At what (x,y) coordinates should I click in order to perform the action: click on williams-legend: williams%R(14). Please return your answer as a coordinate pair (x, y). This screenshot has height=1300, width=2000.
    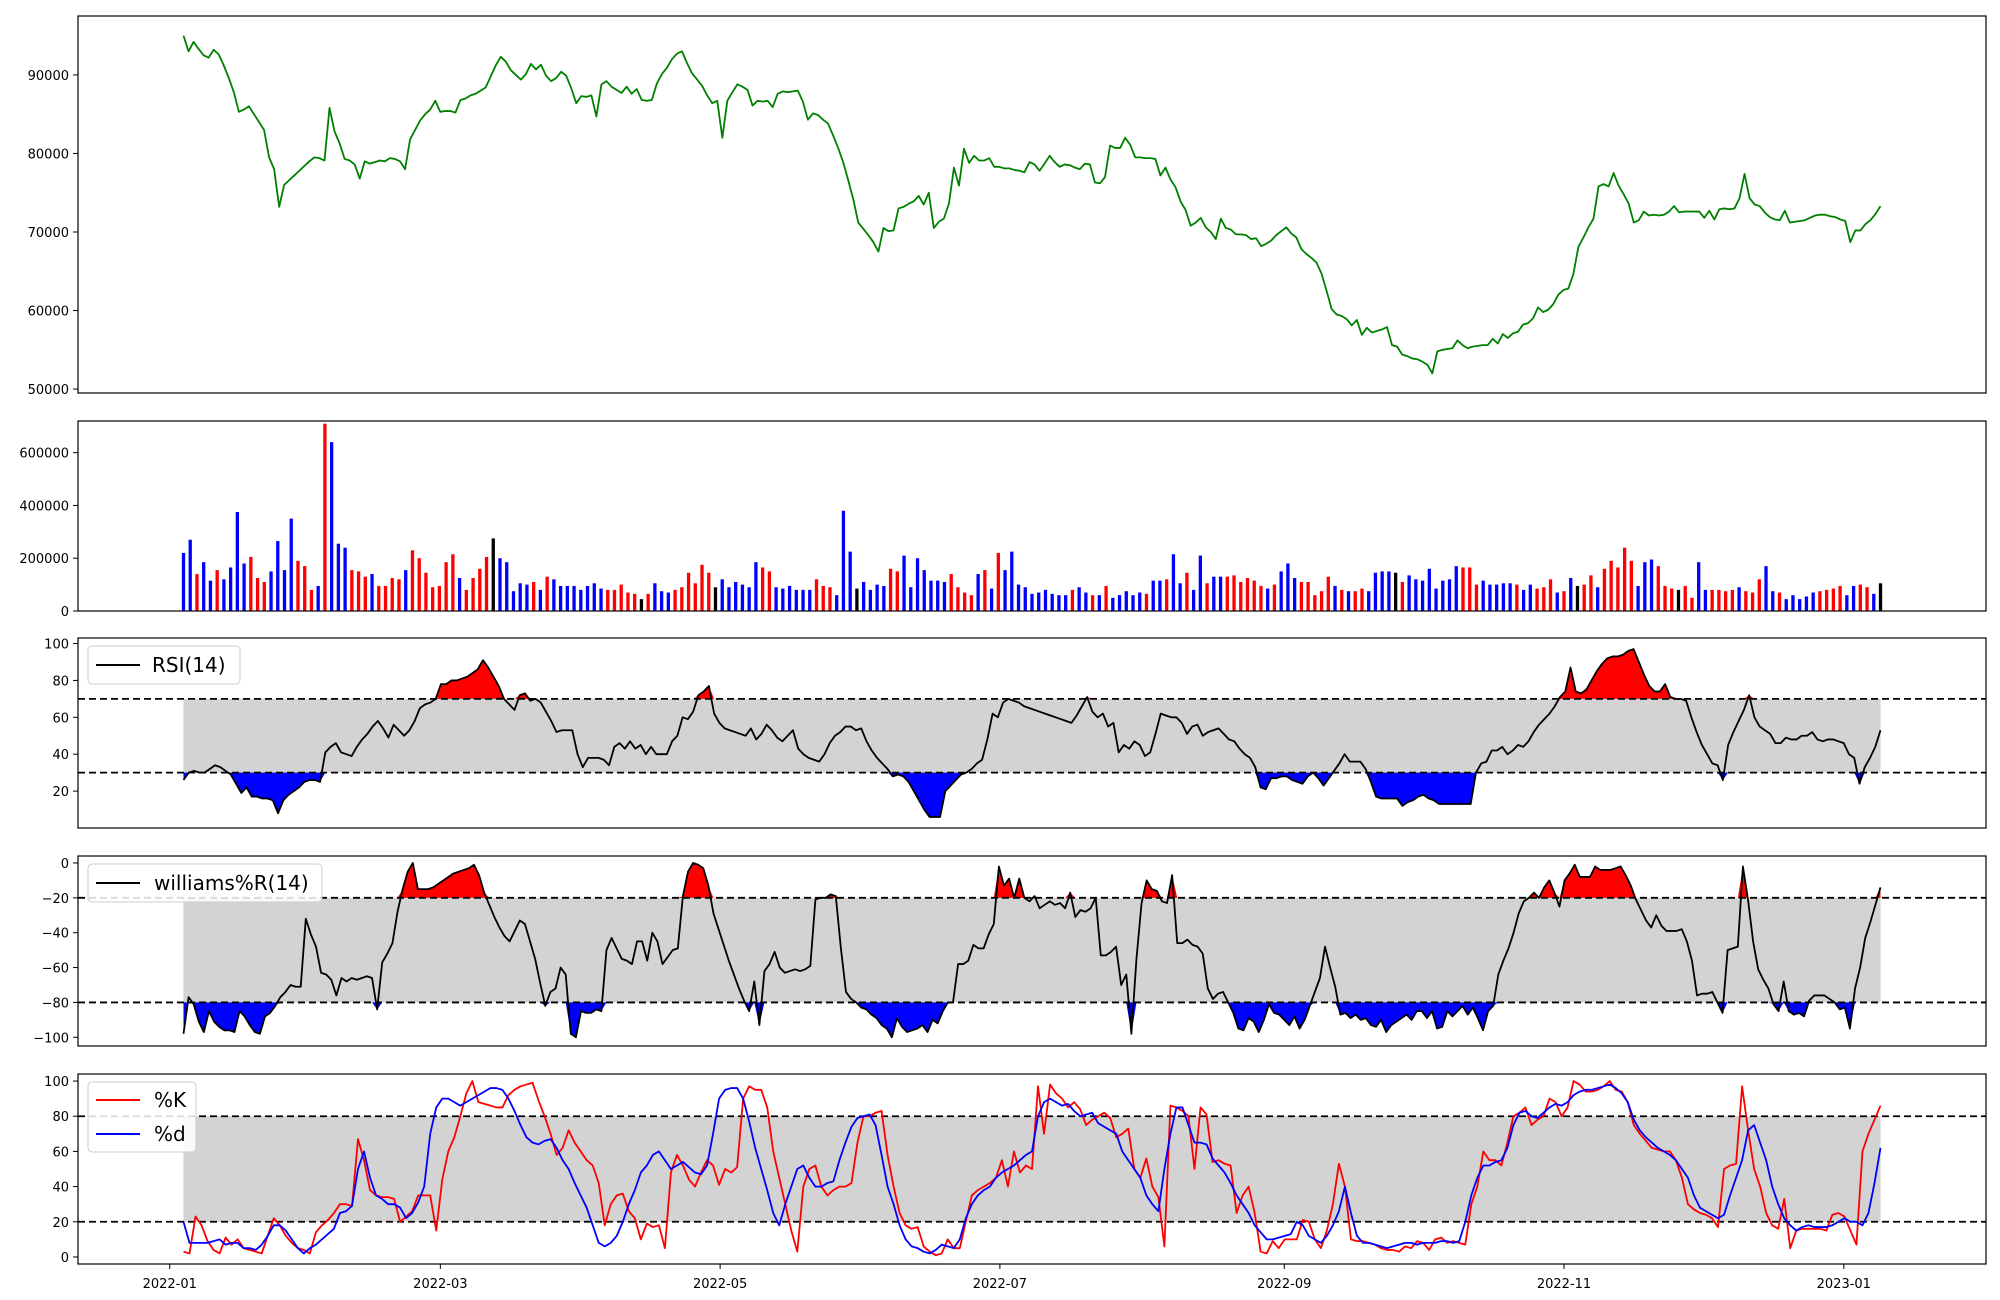
    Looking at the image, I should click on (205, 883).